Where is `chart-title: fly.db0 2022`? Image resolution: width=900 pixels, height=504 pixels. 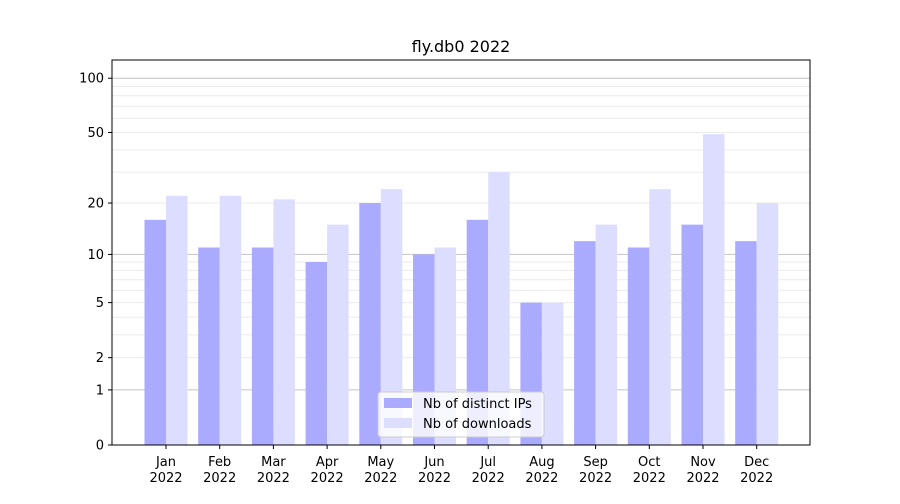 chart-title: fly.db0 2022 is located at coordinates (461, 46).